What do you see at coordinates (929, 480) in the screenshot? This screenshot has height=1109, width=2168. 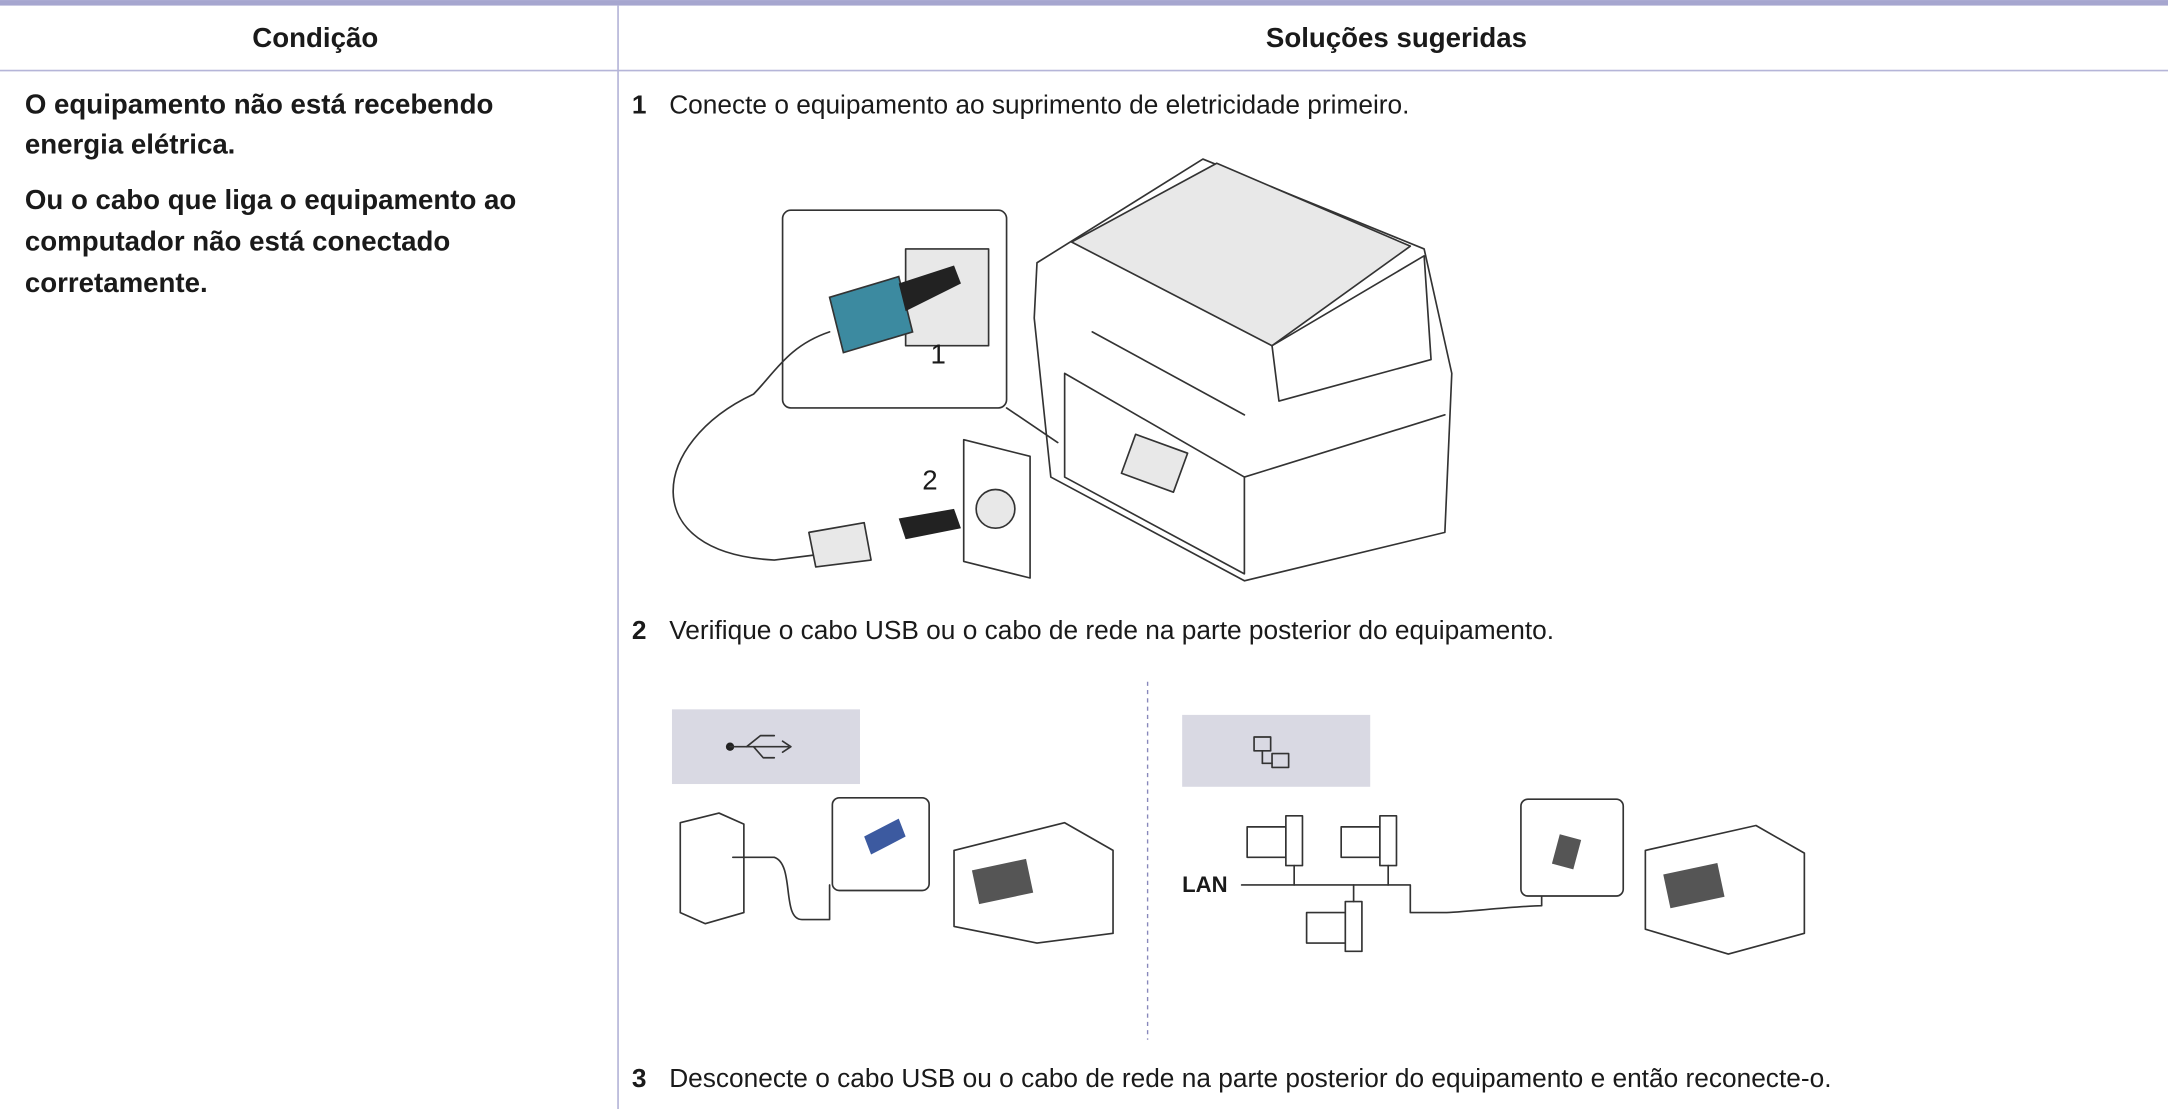 I see `callout-number: 2` at bounding box center [929, 480].